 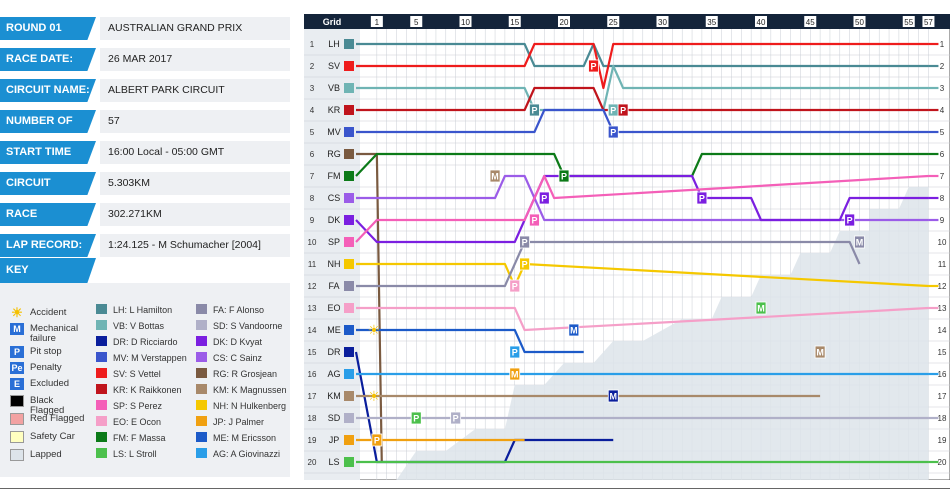 I want to click on driver-legend-label: FA: F Alonso, so click(x=239, y=310).